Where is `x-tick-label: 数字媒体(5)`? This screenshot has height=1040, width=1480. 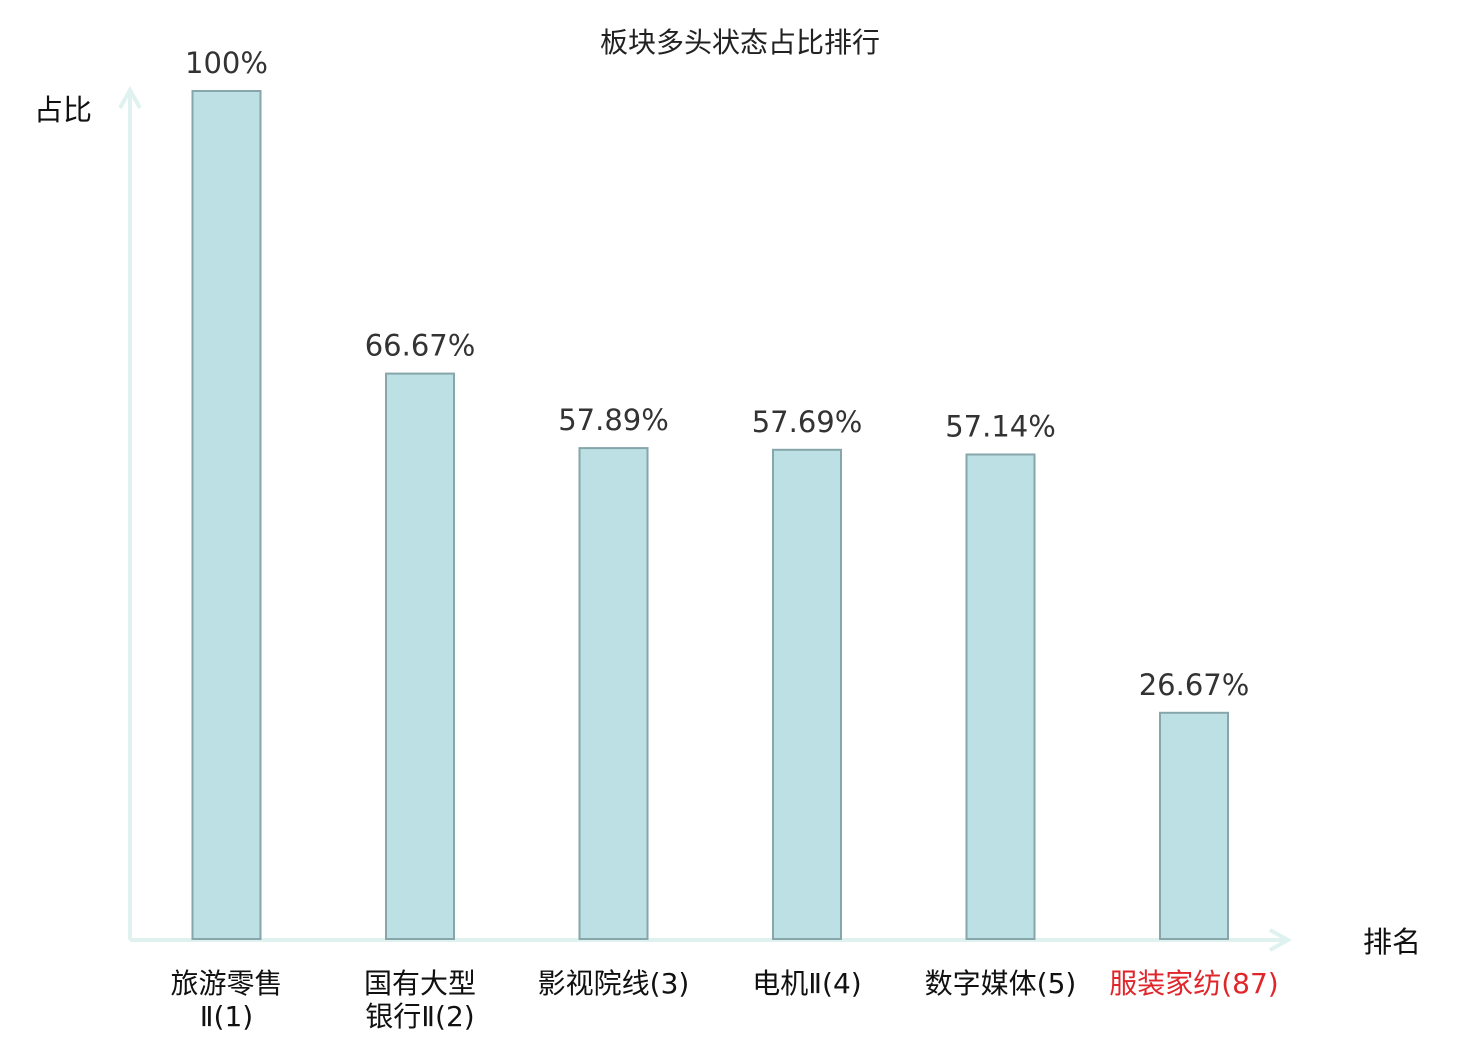
x-tick-label: 数字媒体(5) is located at coordinates (1001, 983).